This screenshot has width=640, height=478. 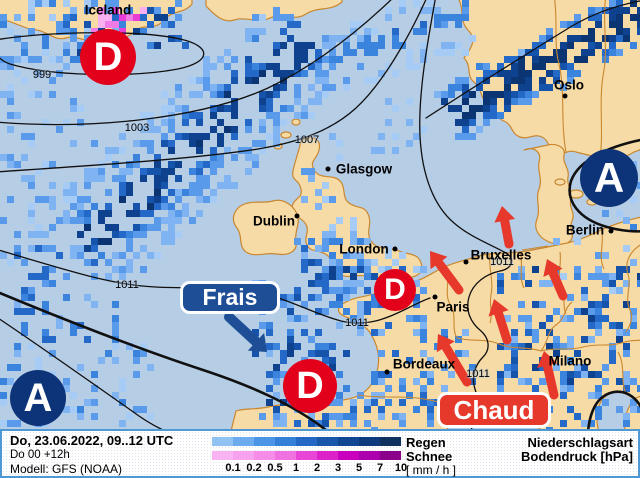 I want to click on city-label-milano: Milano, so click(x=570, y=361).